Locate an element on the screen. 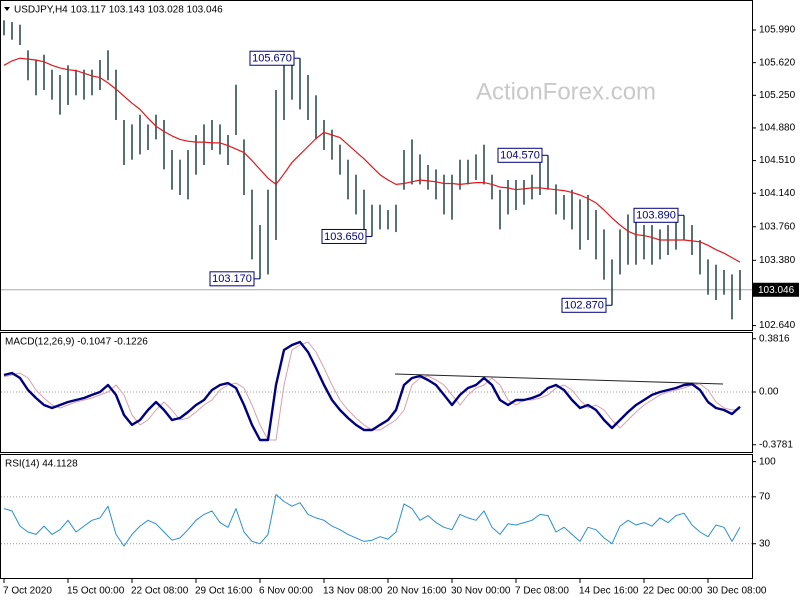 Image resolution: width=800 pixels, height=600 pixels. y-tick-label: 103.760 is located at coordinates (777, 226).